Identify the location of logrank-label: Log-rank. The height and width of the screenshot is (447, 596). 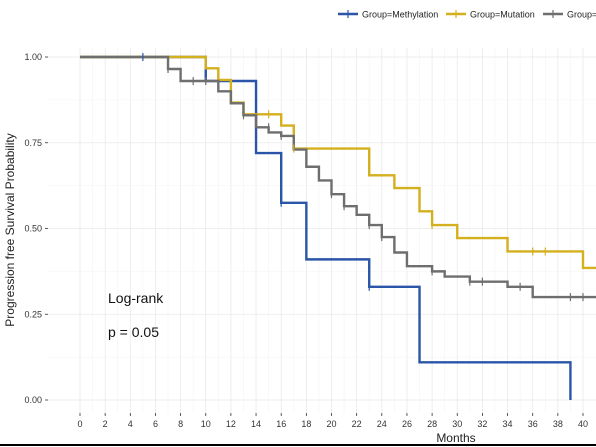
(136, 298).